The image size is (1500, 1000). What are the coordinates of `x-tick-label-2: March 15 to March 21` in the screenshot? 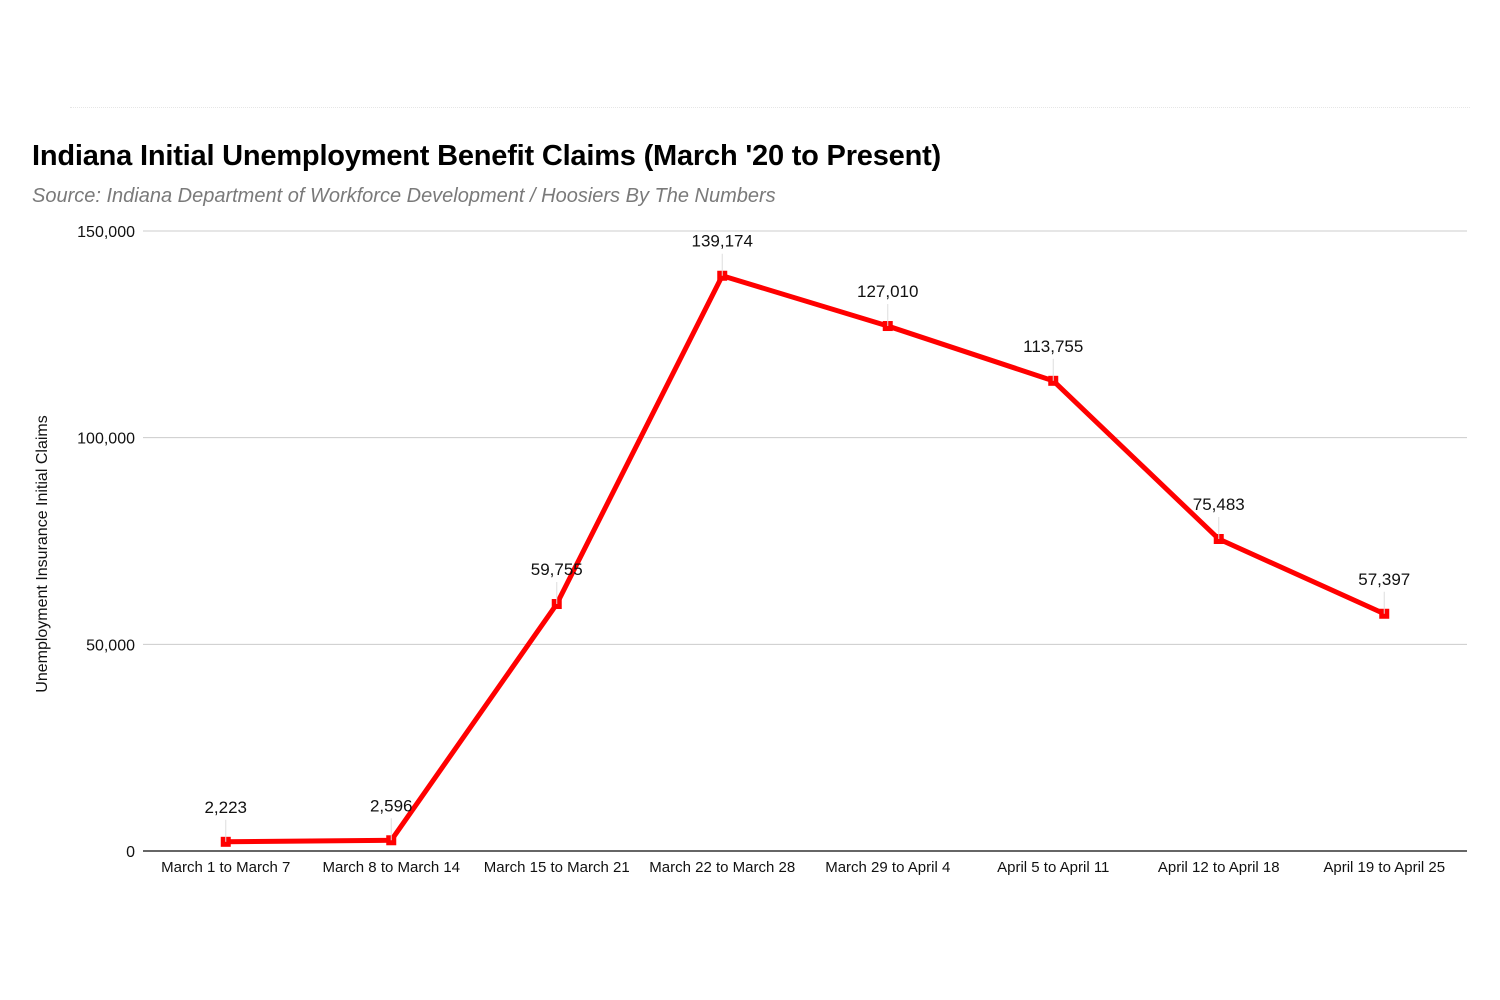 It's located at (557, 867).